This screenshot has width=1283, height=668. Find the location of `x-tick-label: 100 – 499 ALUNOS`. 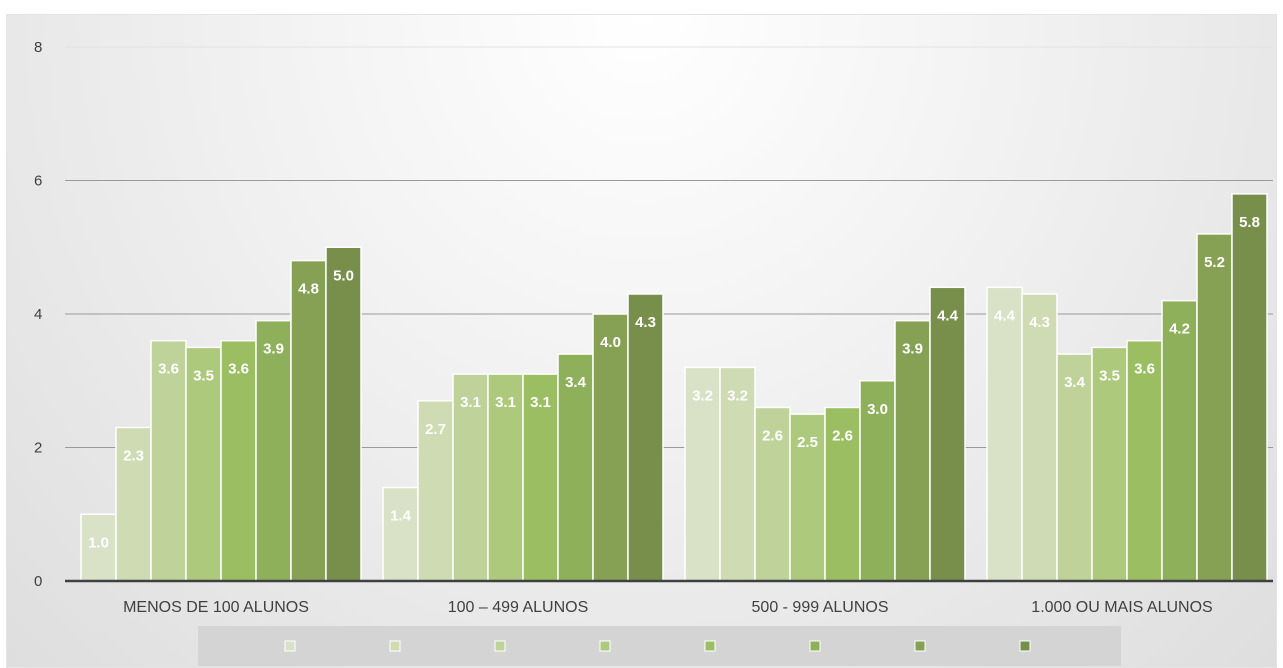

x-tick-label: 100 – 499 ALUNOS is located at coordinates (518, 607).